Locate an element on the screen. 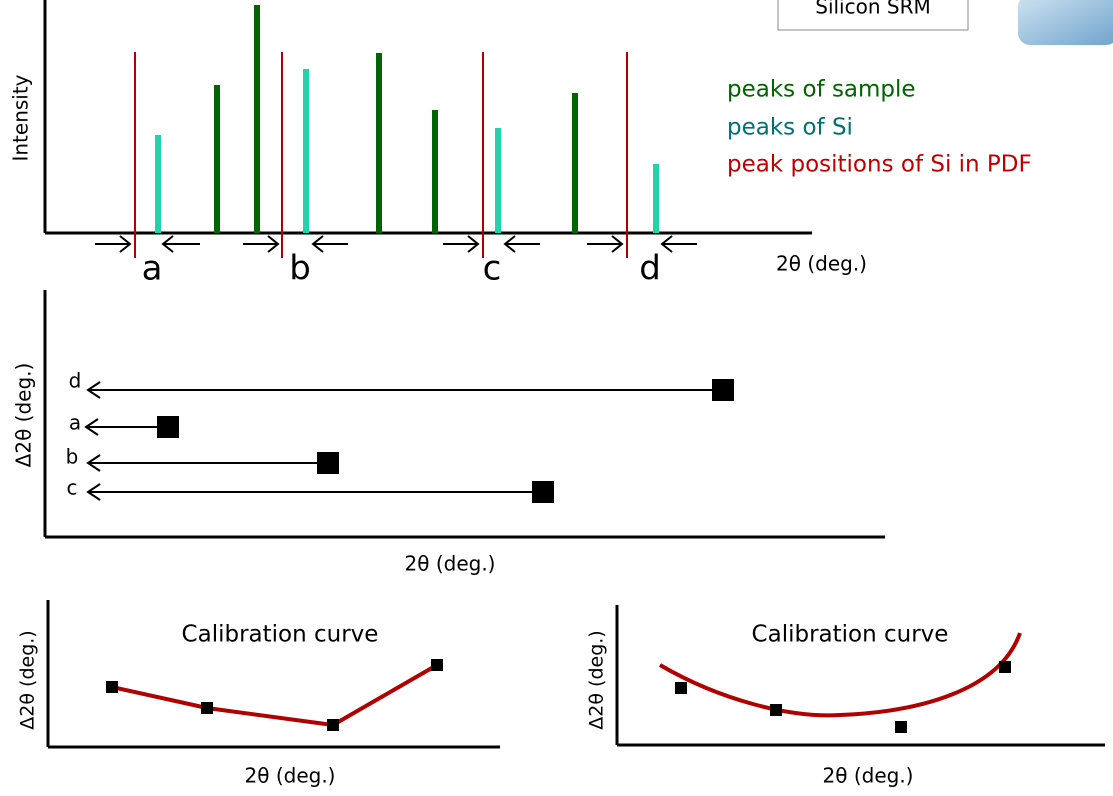 The image size is (1113, 796). legend-si: peaks of Si is located at coordinates (790, 128).